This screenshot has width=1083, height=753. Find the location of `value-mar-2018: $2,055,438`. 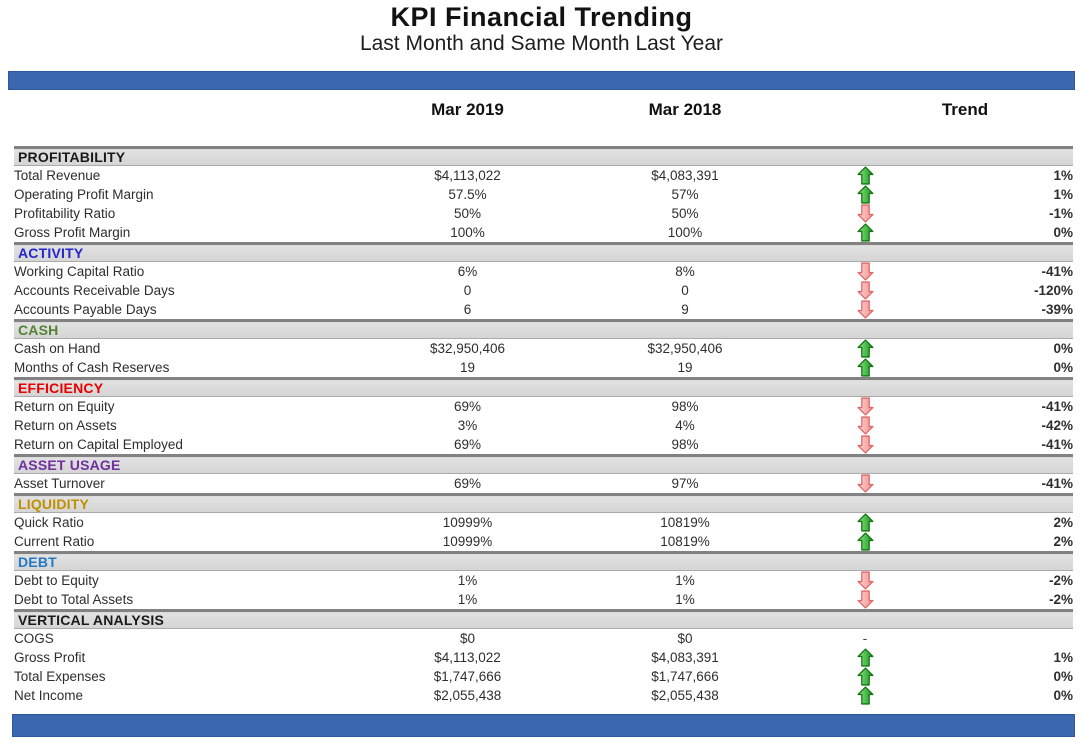

value-mar-2018: $2,055,438 is located at coordinates (685, 695).